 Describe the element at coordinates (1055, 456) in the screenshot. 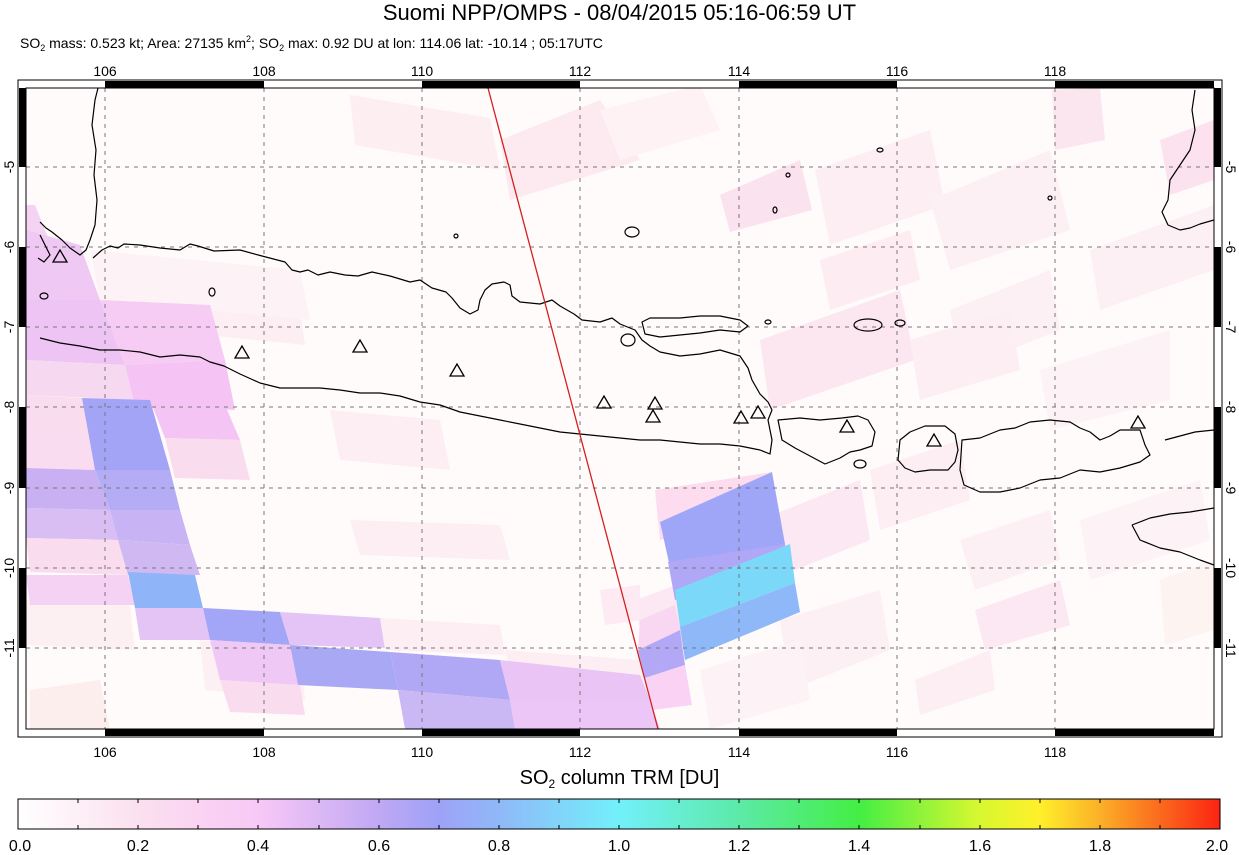

I see `coast-sumbawa` at that location.